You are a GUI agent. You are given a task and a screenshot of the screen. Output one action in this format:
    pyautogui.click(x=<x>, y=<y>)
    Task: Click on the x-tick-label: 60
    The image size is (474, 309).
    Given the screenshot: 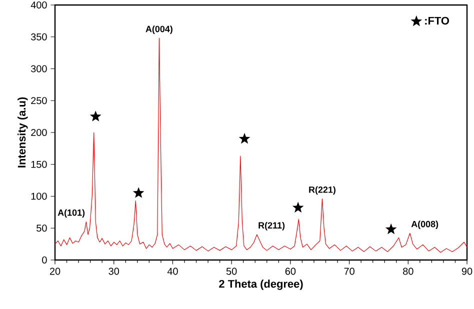 What is the action you would take?
    pyautogui.click(x=290, y=271)
    